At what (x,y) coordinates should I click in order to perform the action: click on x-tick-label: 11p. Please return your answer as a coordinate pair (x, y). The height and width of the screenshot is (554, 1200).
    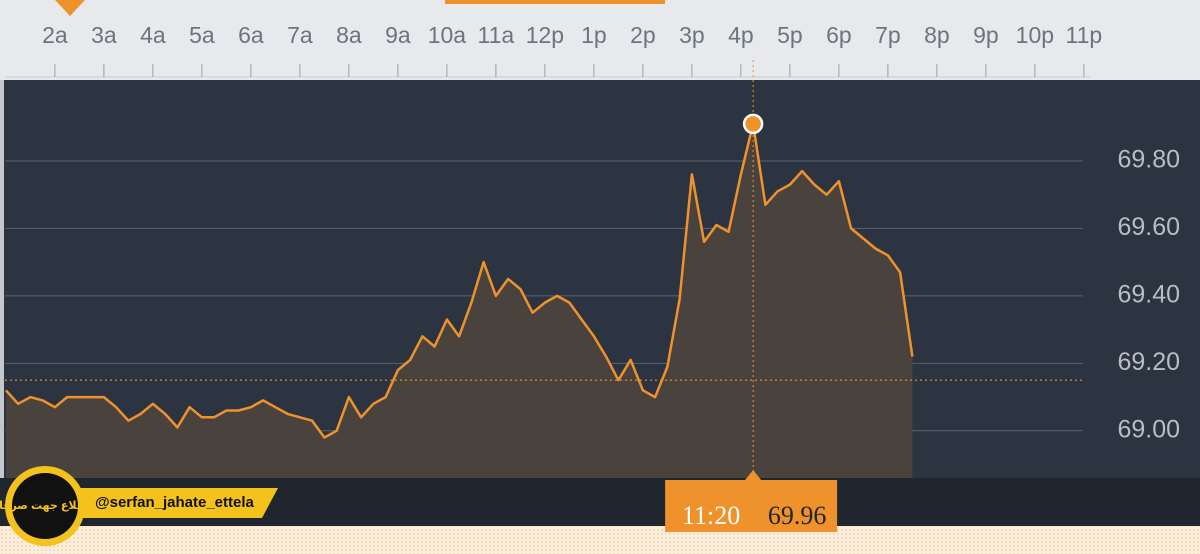
    Looking at the image, I should click on (1084, 35).